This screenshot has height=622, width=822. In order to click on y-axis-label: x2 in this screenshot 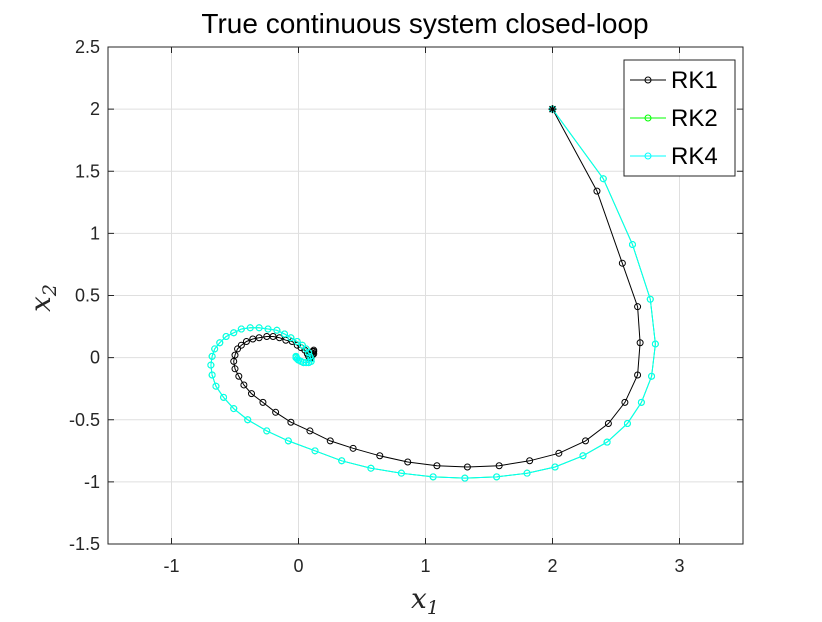, I will do `click(42, 298)`.